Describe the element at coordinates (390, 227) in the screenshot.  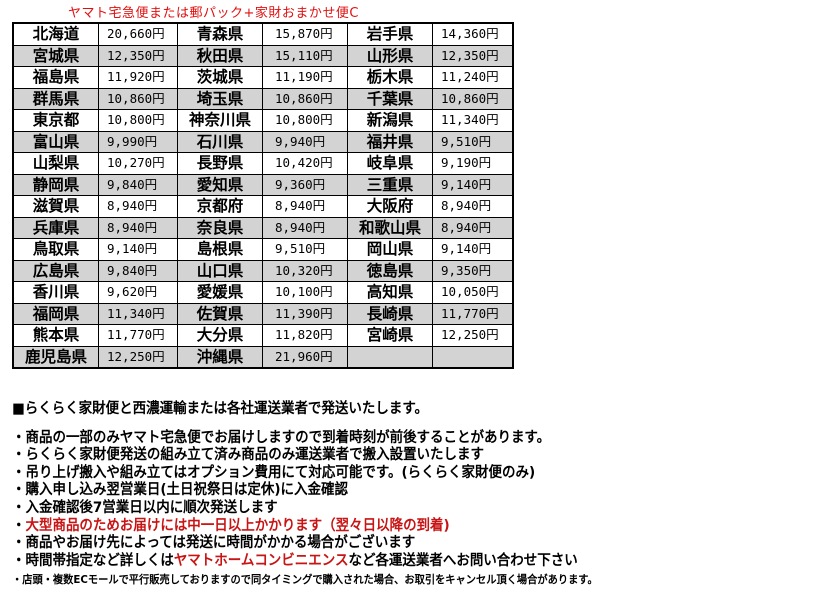
I see `prefecture-cell: 和歌山県` at that location.